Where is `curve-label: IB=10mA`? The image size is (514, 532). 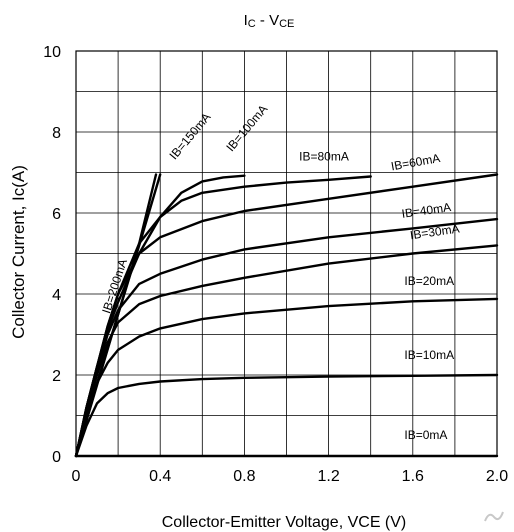 curve-label: IB=10mA is located at coordinates (429, 355).